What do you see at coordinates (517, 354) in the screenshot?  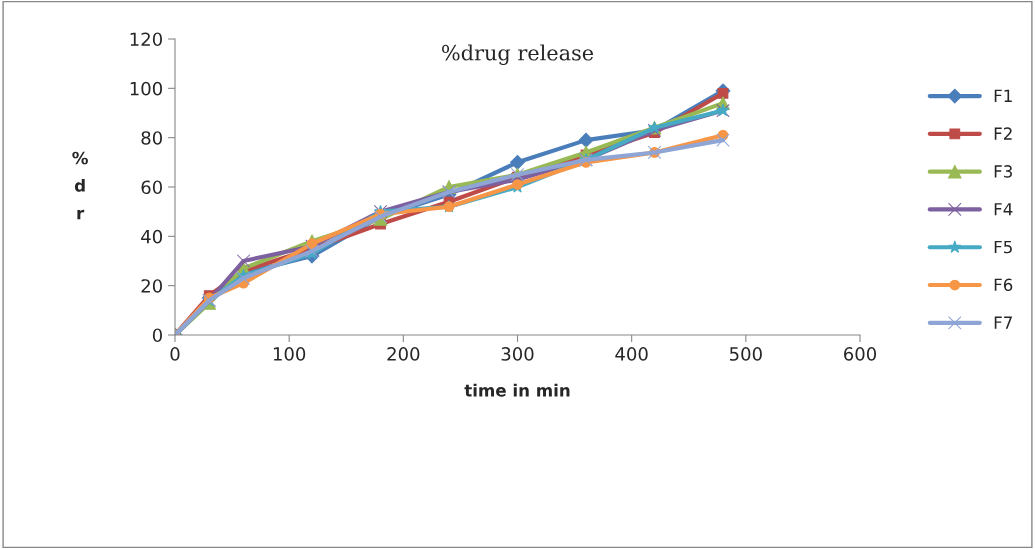 I see `x-tick-label: 300` at bounding box center [517, 354].